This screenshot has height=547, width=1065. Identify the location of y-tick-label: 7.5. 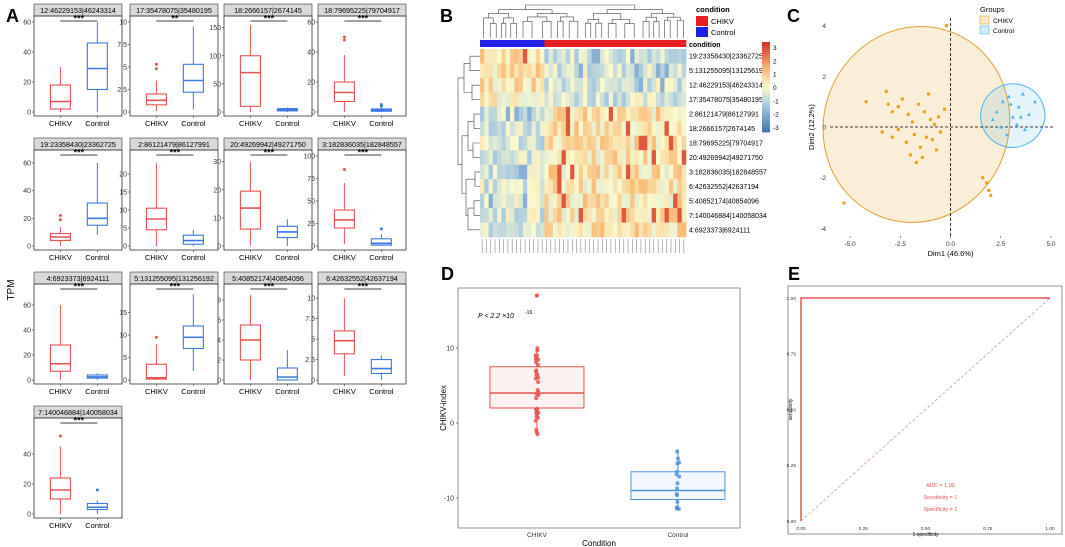
(122, 45).